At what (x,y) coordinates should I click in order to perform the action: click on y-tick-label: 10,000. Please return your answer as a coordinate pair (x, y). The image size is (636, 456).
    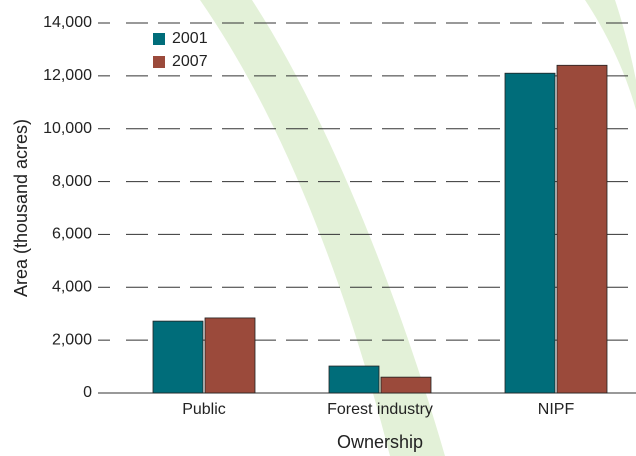
    Looking at the image, I should click on (67, 128).